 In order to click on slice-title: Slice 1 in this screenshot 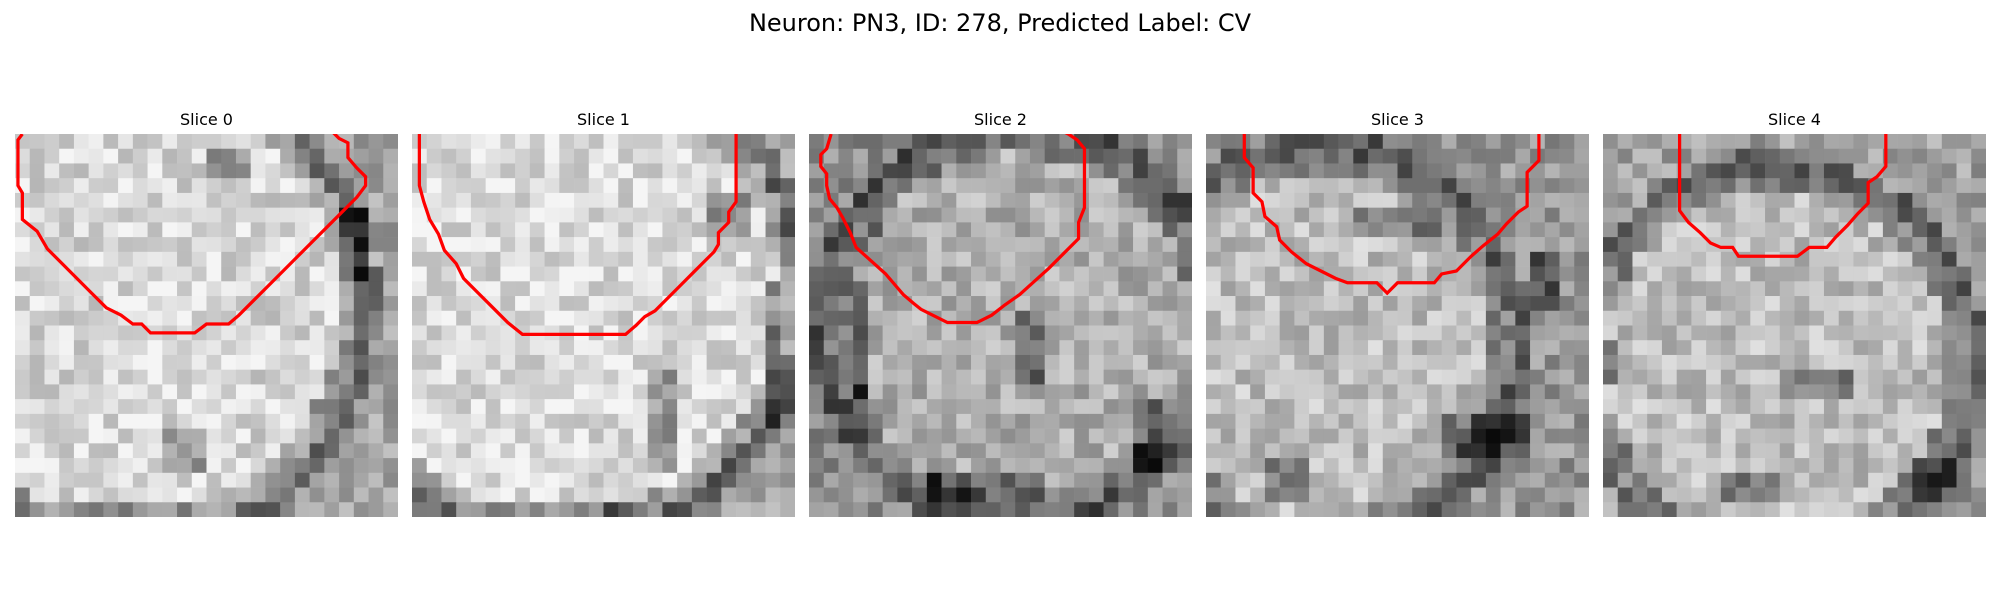, I will do `click(603, 119)`.